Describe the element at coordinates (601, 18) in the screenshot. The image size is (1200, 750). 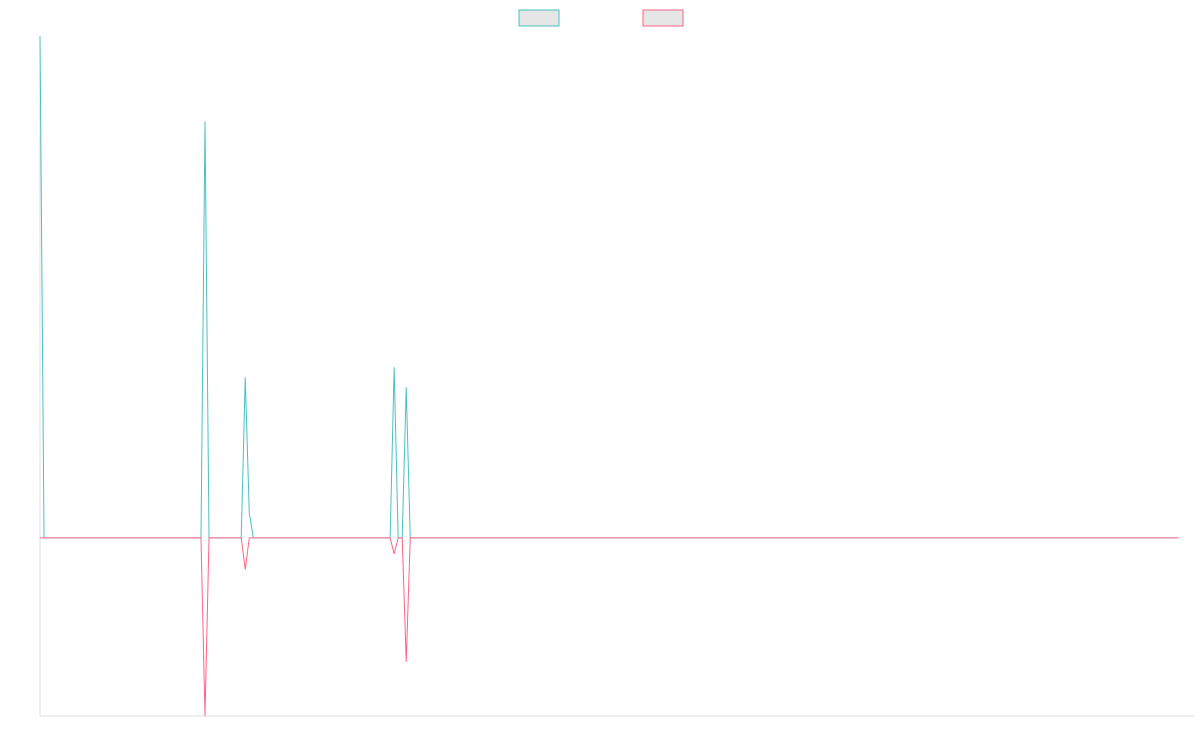
I see `chart-legend` at that location.